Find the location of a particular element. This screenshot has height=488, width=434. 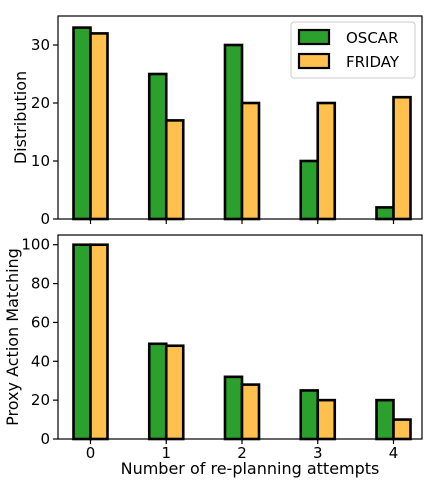

legend-label-oscar: OSCAR is located at coordinates (372, 38).